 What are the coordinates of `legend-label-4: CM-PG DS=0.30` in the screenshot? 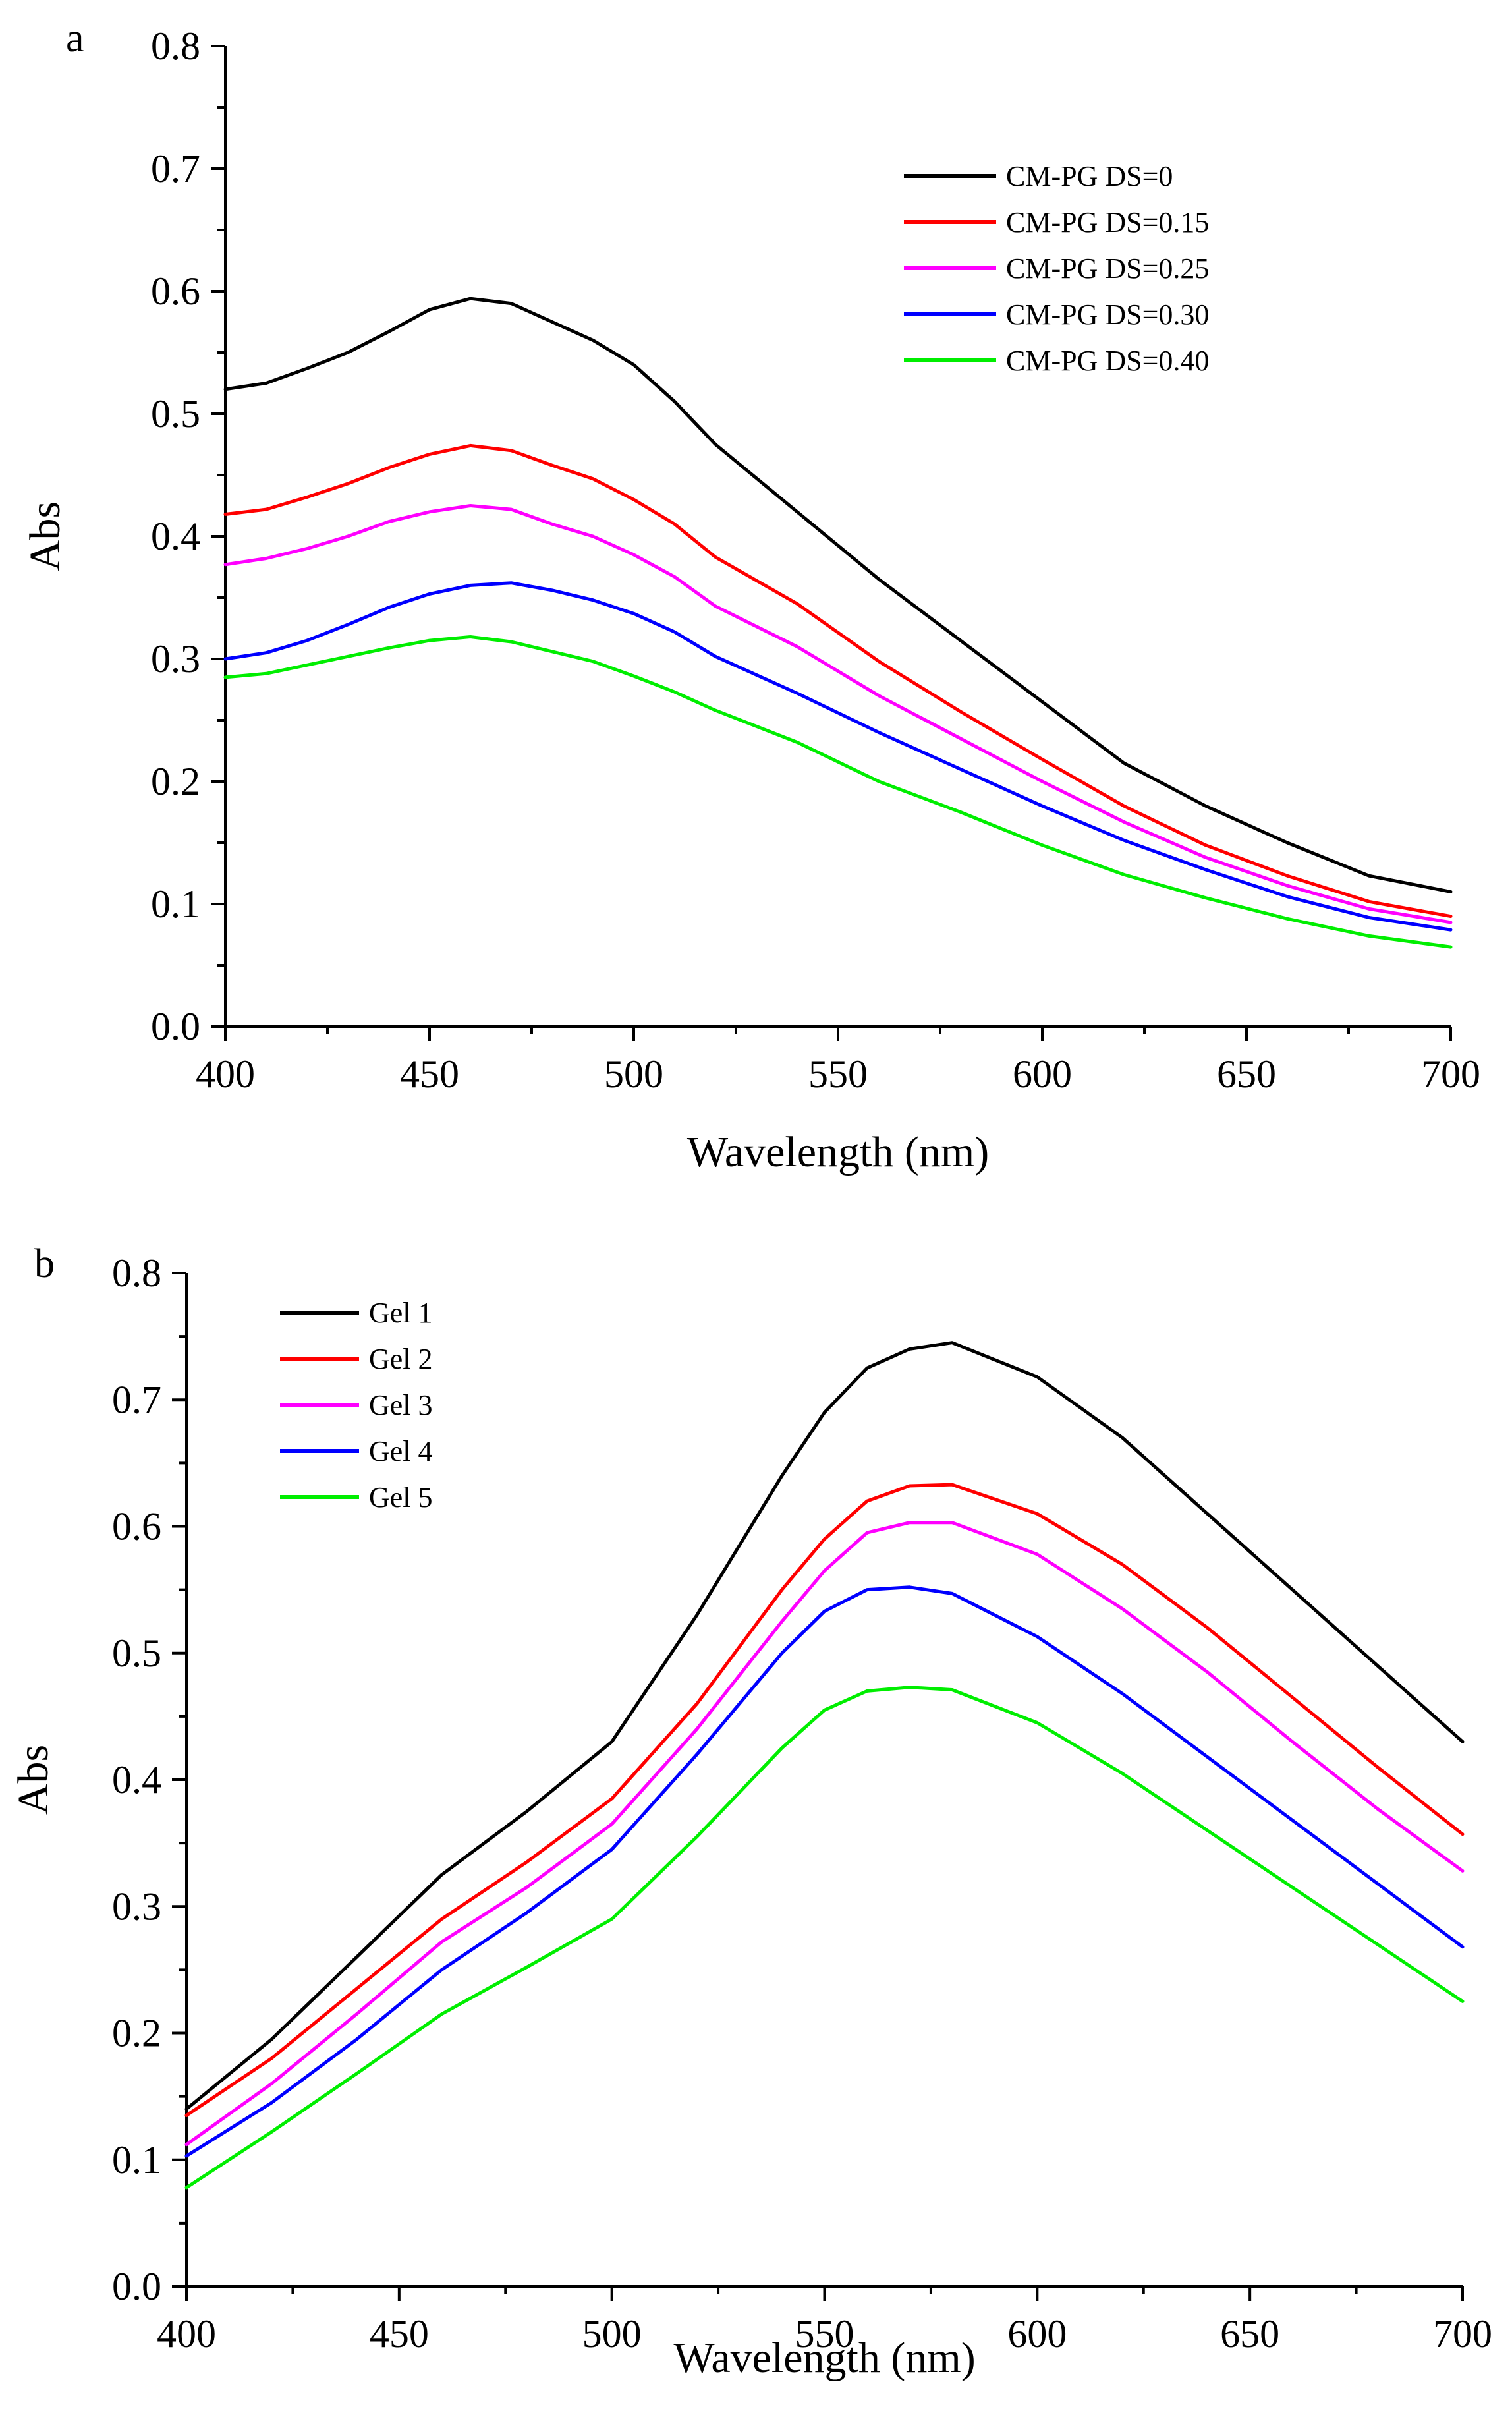 It's located at (1107, 315).